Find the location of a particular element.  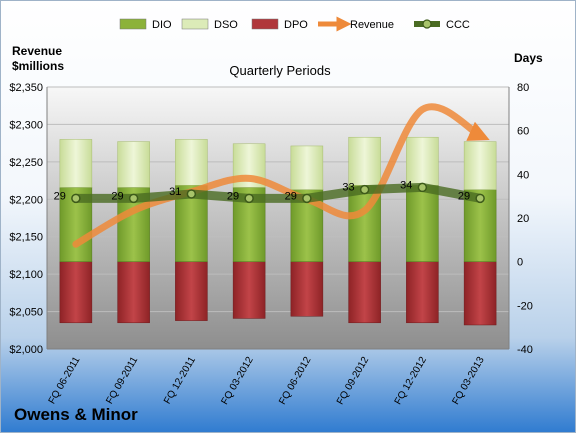

ccc-series: 29 29 31 29 29 33 34 29 is located at coordinates (269, 191).